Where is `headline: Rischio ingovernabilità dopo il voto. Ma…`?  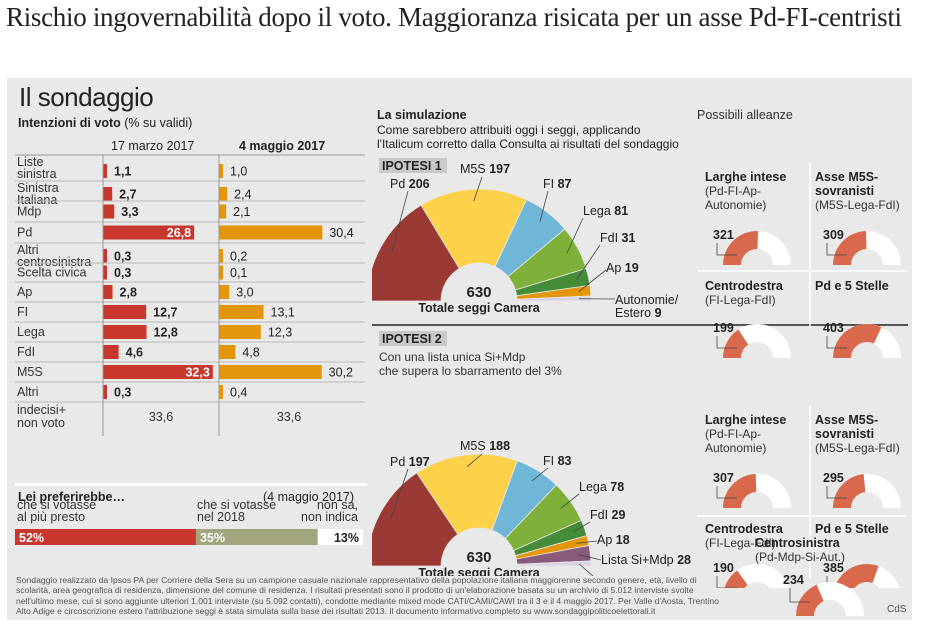 headline: Rischio ingovernabilità dopo il voto. Ma… is located at coordinates (454, 17).